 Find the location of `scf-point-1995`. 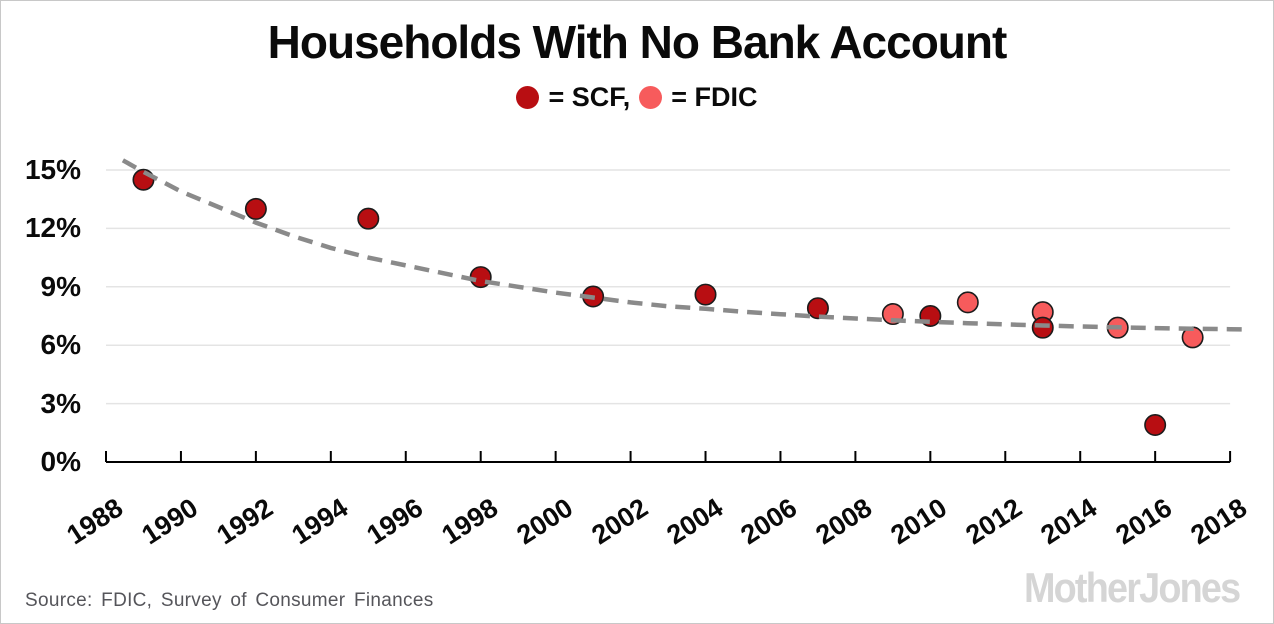

scf-point-1995 is located at coordinates (368, 218).